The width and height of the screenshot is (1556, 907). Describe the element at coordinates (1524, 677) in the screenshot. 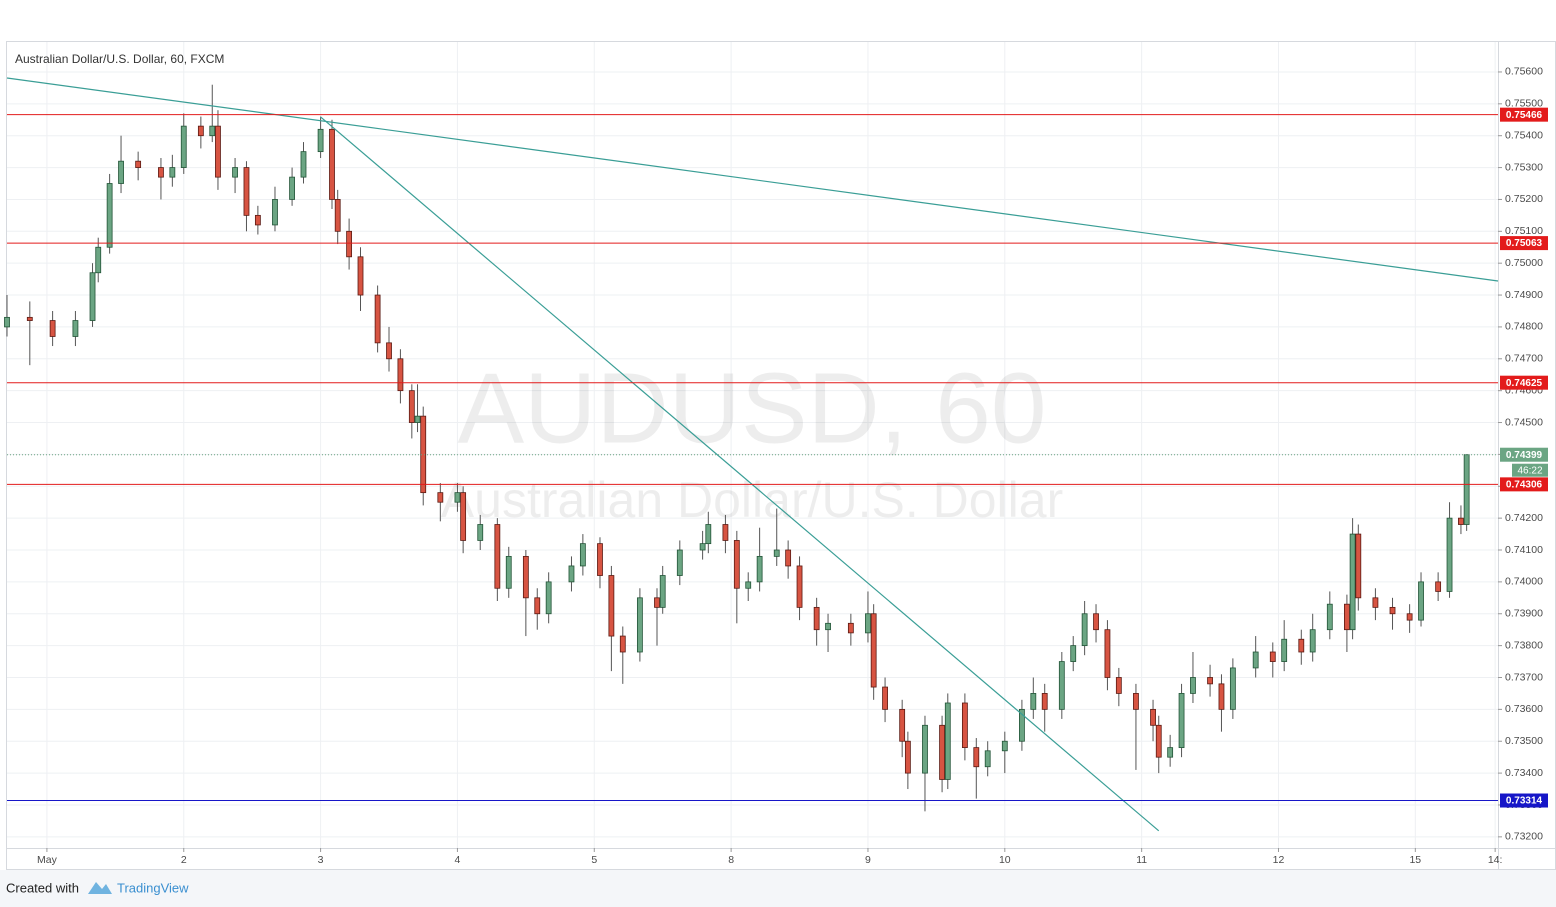

I see `y-tick-label: 0.73700` at that location.